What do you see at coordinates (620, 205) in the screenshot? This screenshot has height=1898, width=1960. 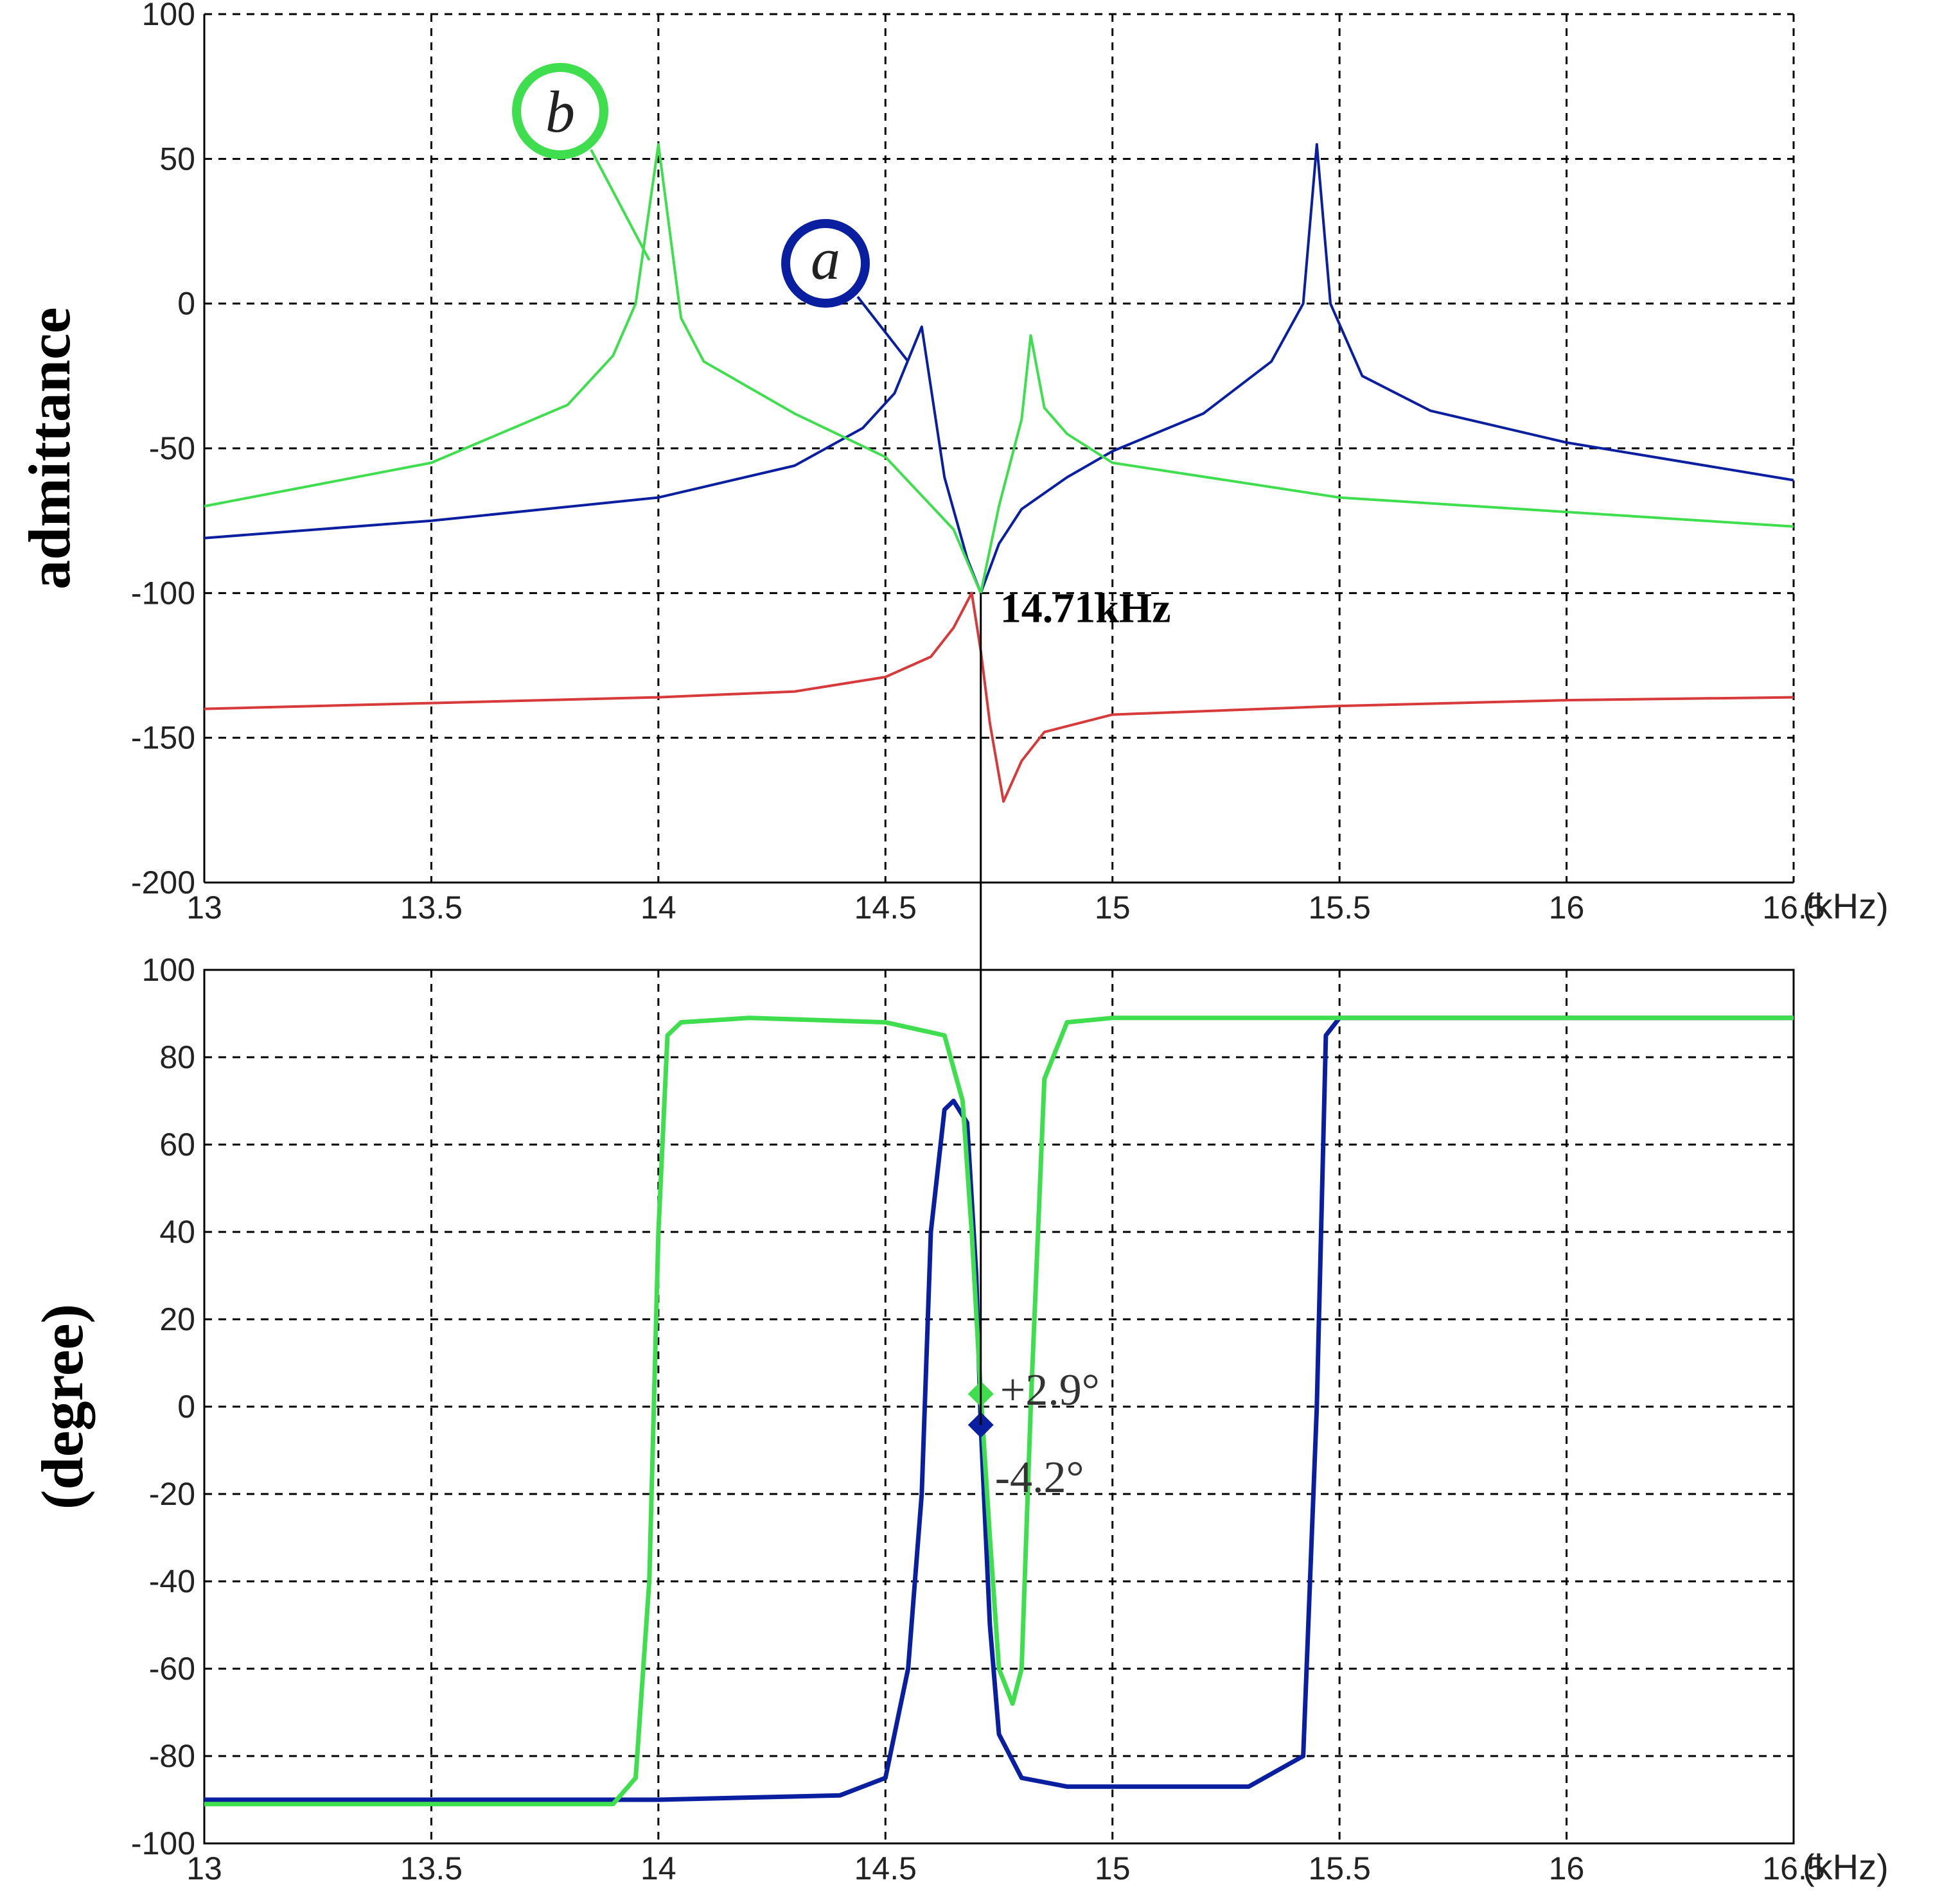 I see `callout-b-leader` at bounding box center [620, 205].